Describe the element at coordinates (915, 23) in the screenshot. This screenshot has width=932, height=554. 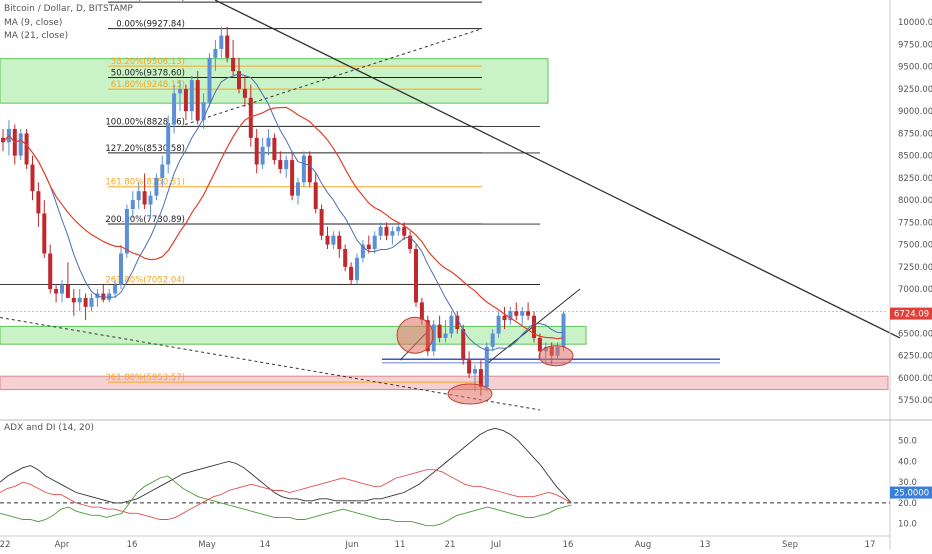
I see `price-tick-17: 10000.00` at that location.